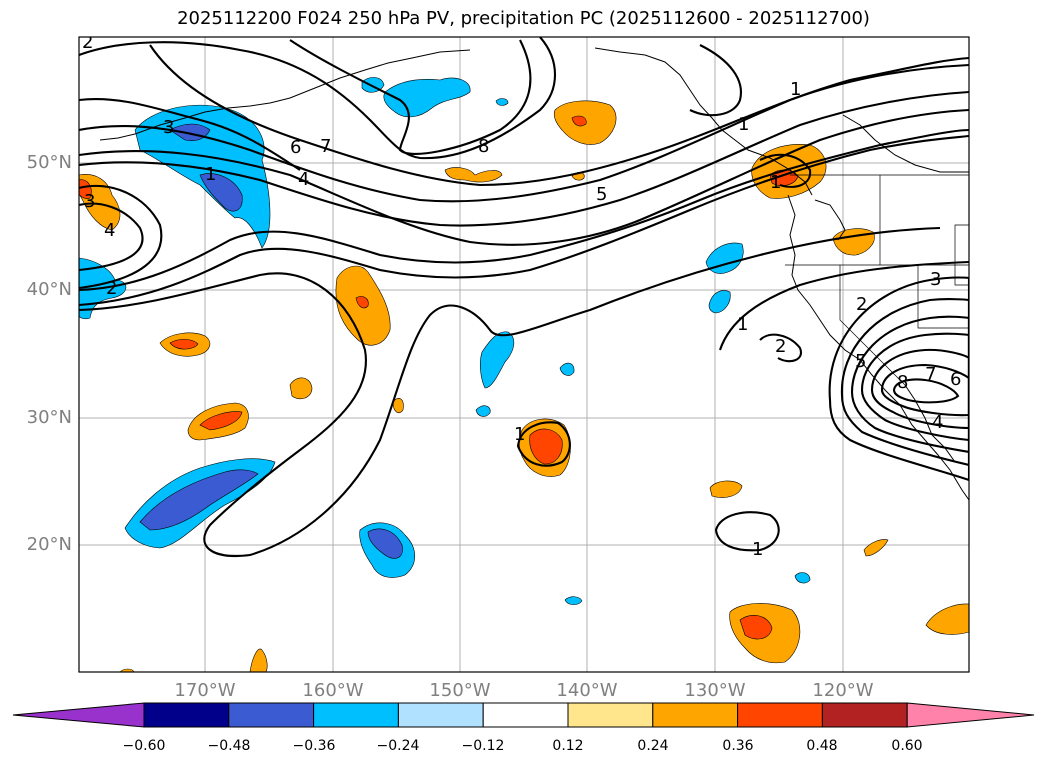  What do you see at coordinates (205, 690) in the screenshot?
I see `lon-label-170w: 170°W` at bounding box center [205, 690].